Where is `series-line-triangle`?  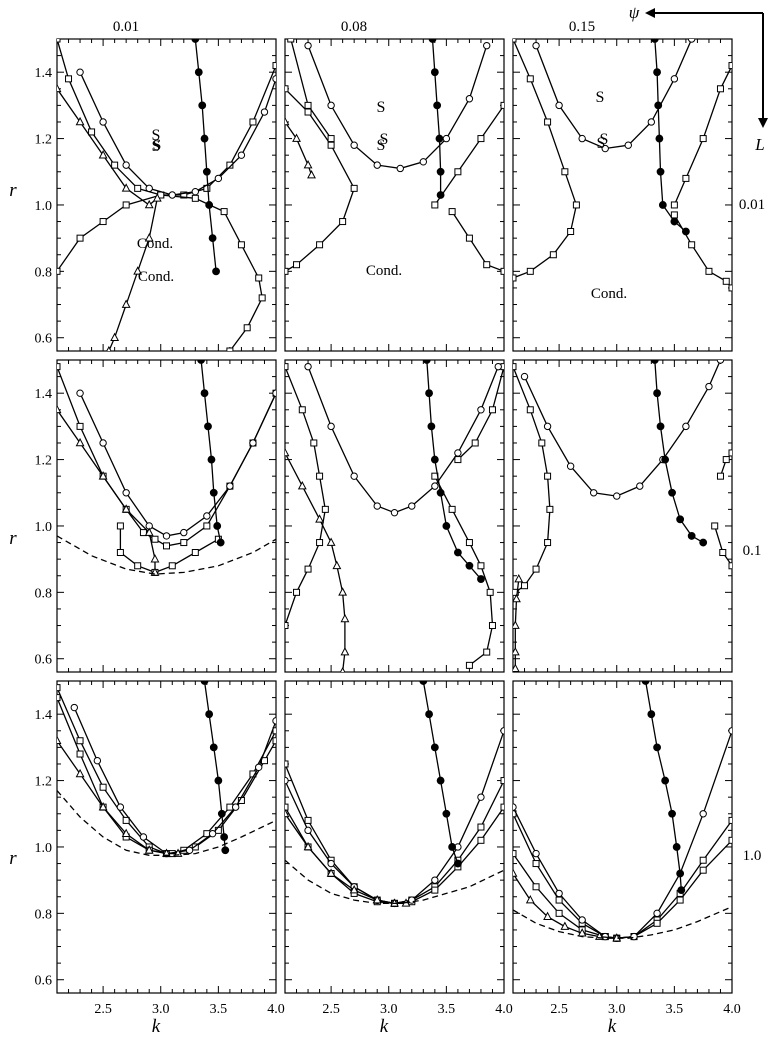
series-line-triangle is located at coordinates (108, 219).